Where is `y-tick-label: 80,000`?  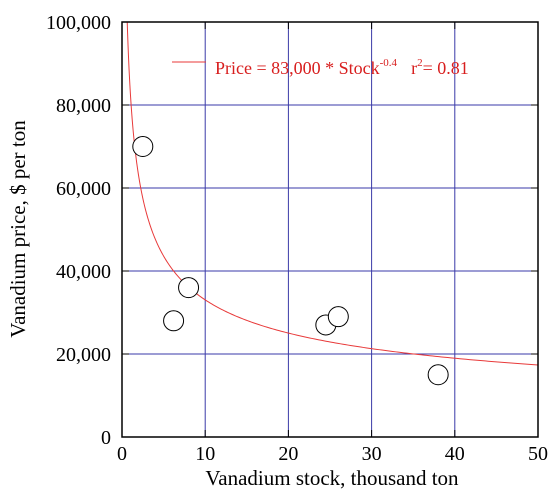 y-tick-label: 80,000 is located at coordinates (83, 106).